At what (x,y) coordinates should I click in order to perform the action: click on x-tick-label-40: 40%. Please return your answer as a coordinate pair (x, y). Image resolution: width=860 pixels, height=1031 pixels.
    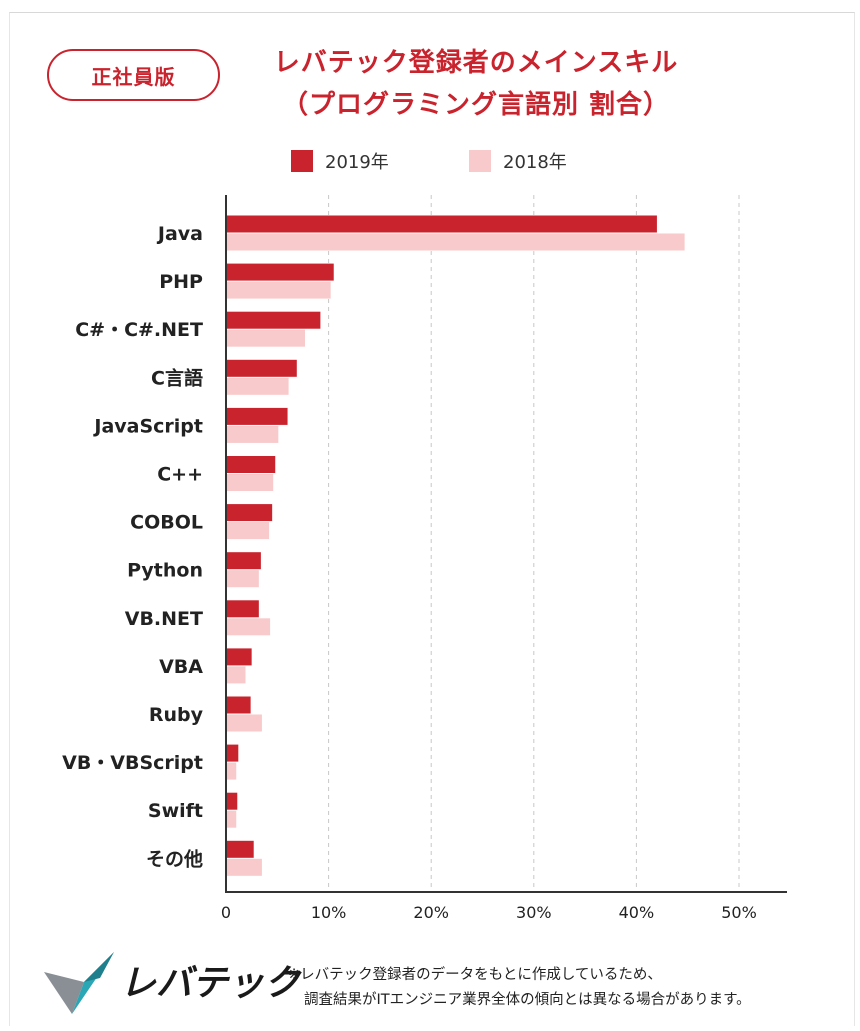
    Looking at the image, I should click on (637, 912).